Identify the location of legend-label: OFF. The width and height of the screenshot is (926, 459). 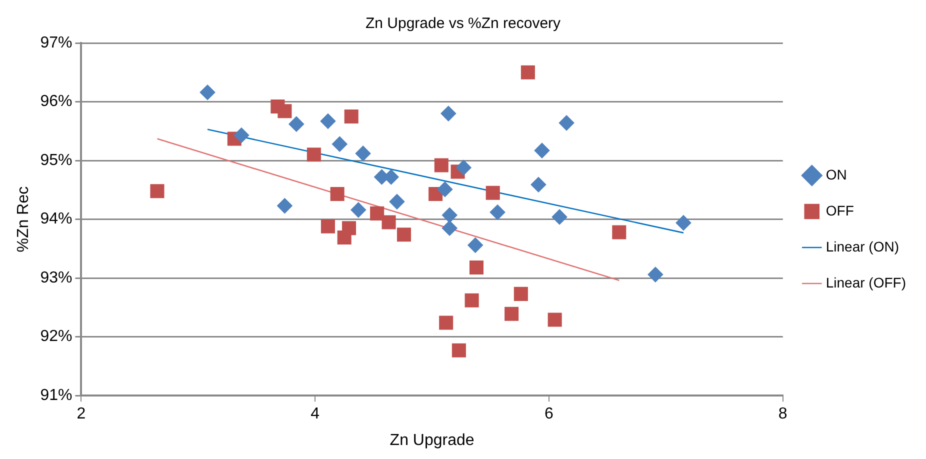
(840, 210).